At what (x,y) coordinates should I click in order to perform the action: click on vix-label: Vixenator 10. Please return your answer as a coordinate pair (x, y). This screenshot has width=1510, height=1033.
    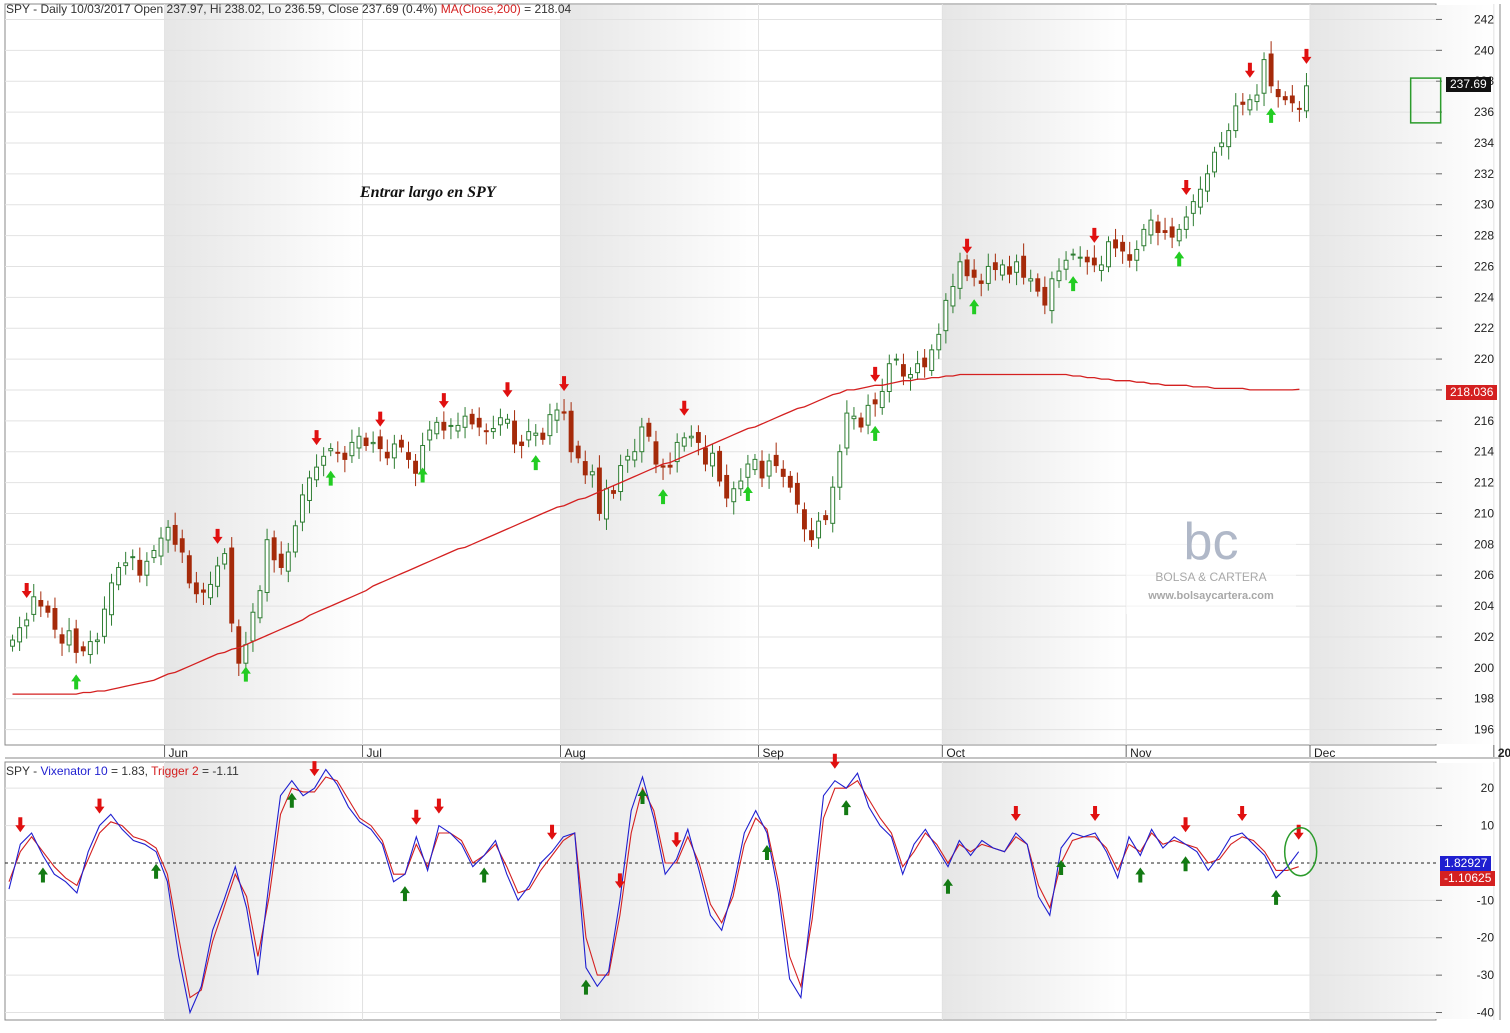
    Looking at the image, I should click on (74, 771).